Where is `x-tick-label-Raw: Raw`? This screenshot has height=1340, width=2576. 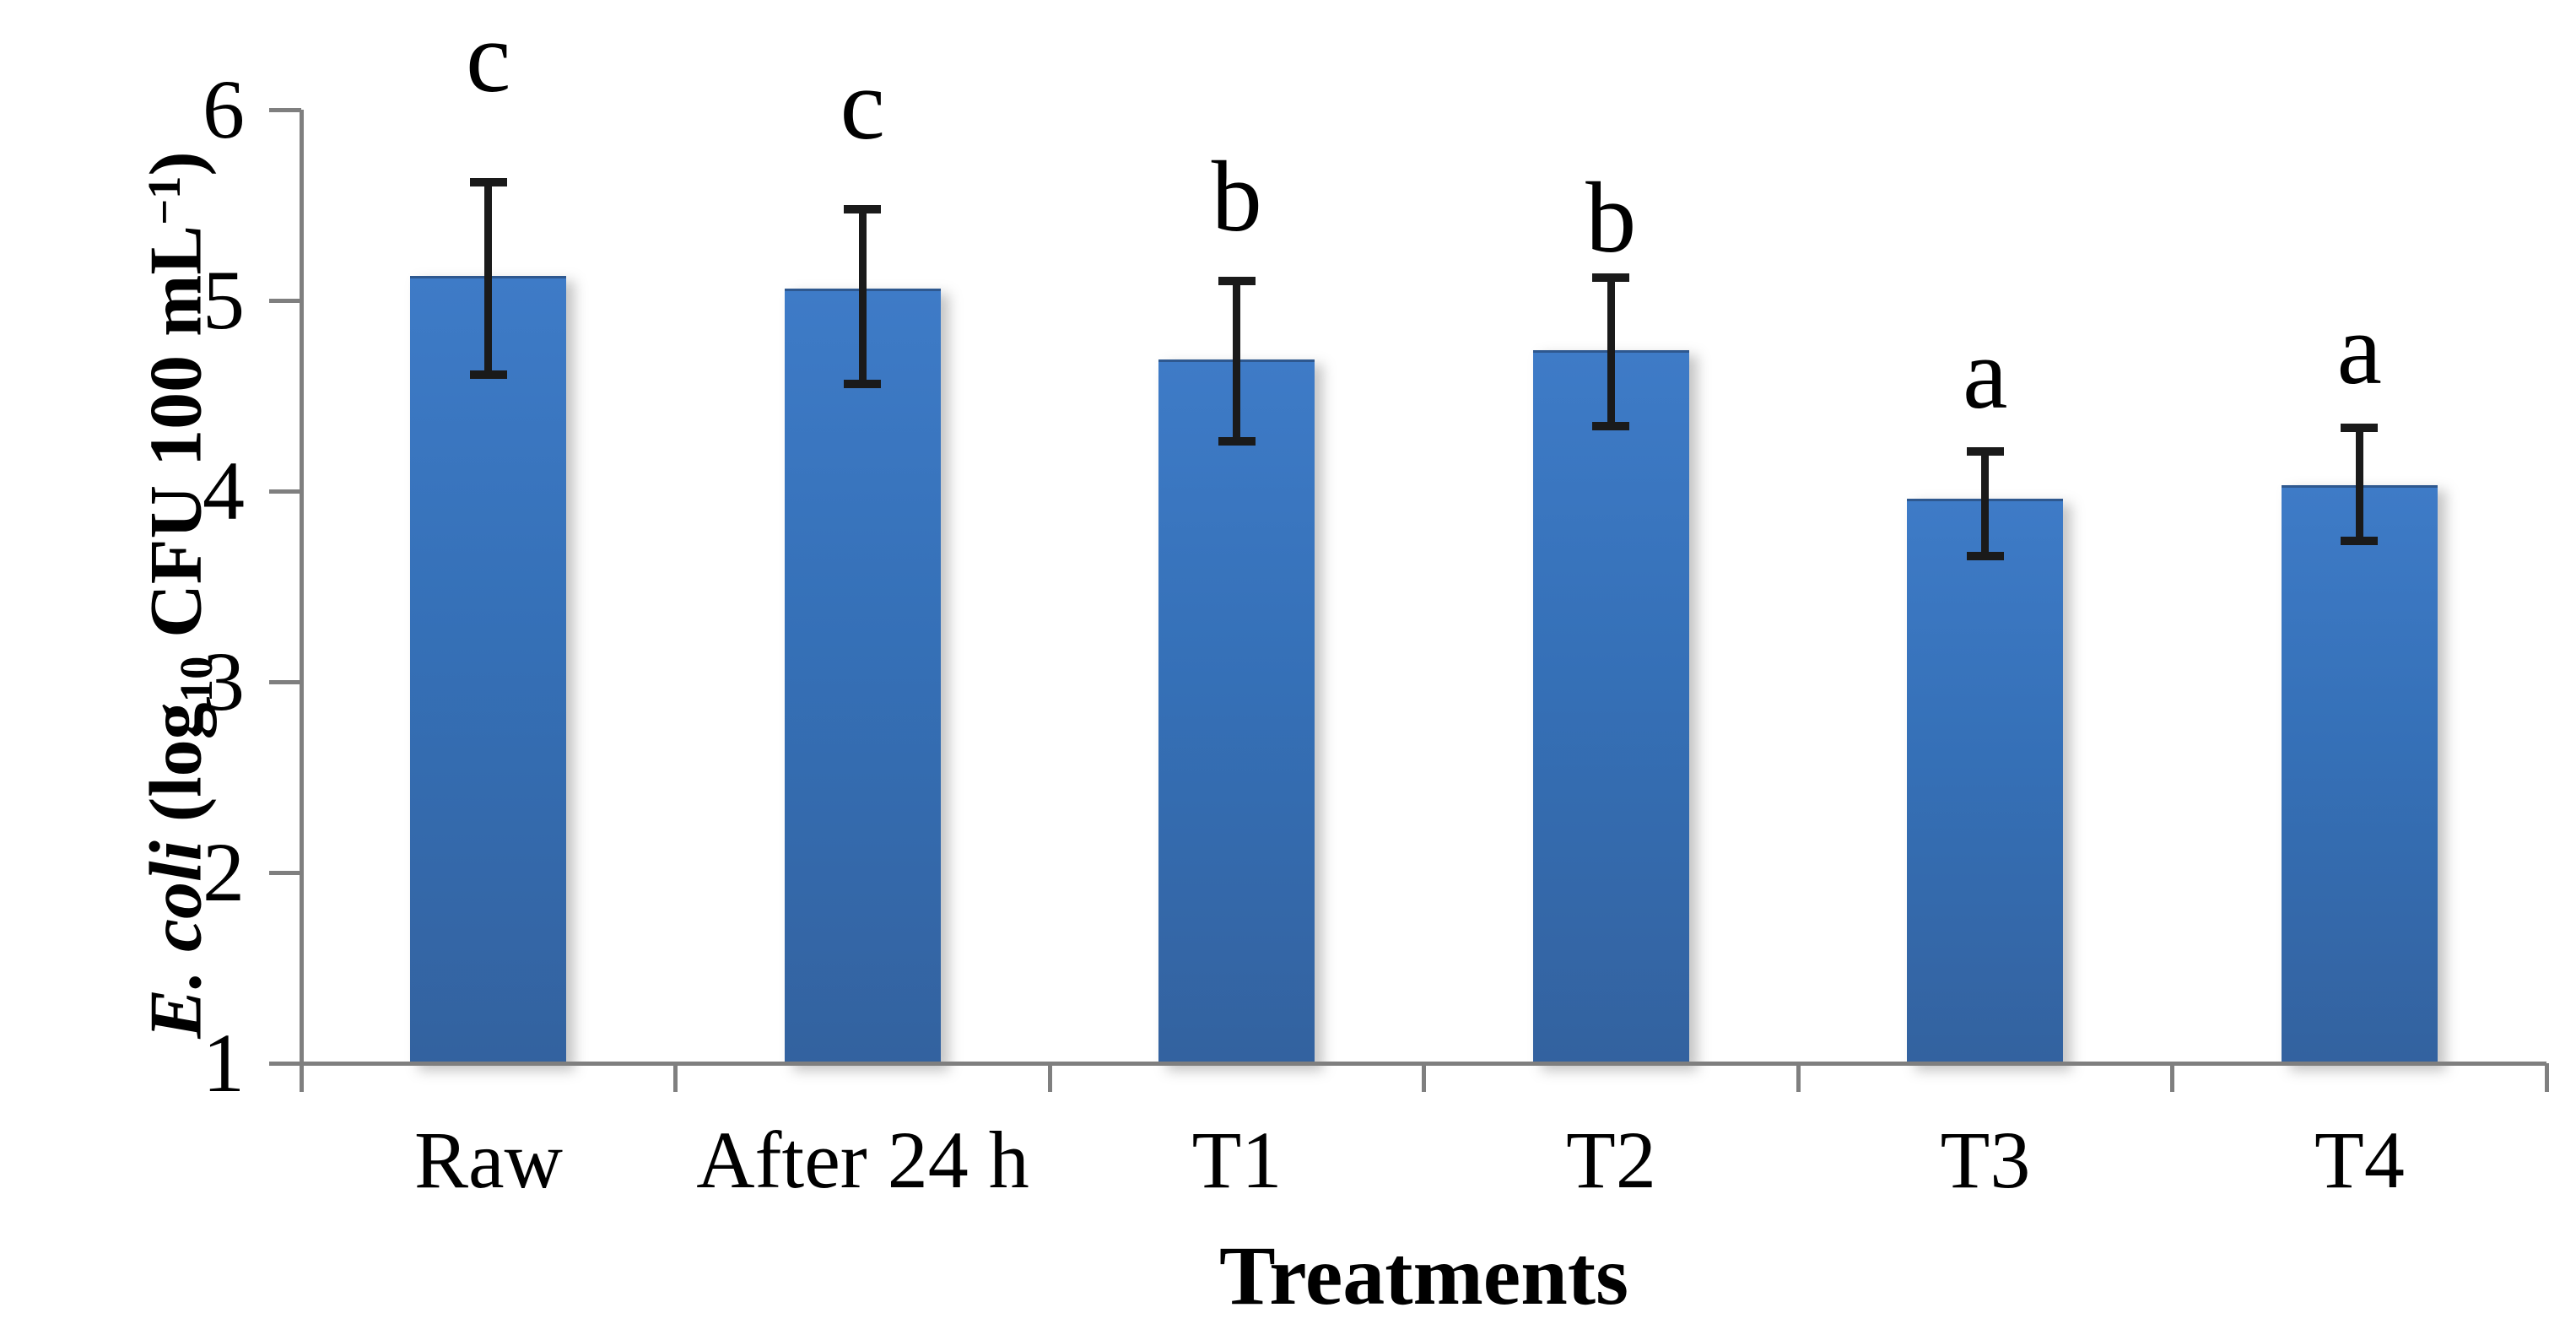 x-tick-label-Raw: Raw is located at coordinates (488, 1160).